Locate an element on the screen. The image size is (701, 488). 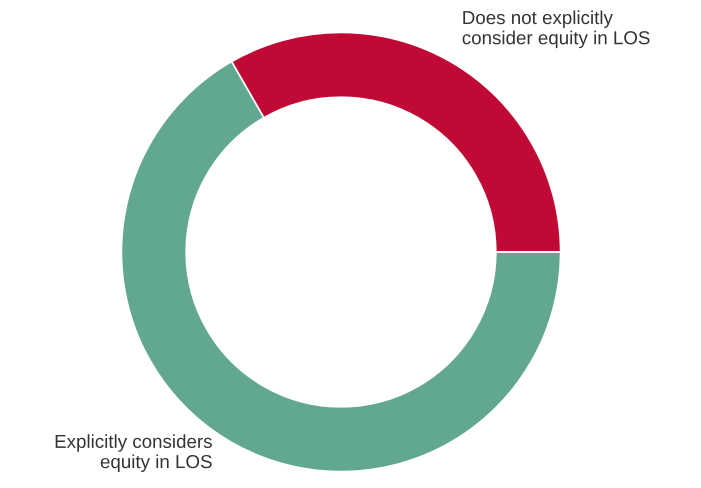
slice-label: Explicitly considers equity in LOS is located at coordinates (134, 453).